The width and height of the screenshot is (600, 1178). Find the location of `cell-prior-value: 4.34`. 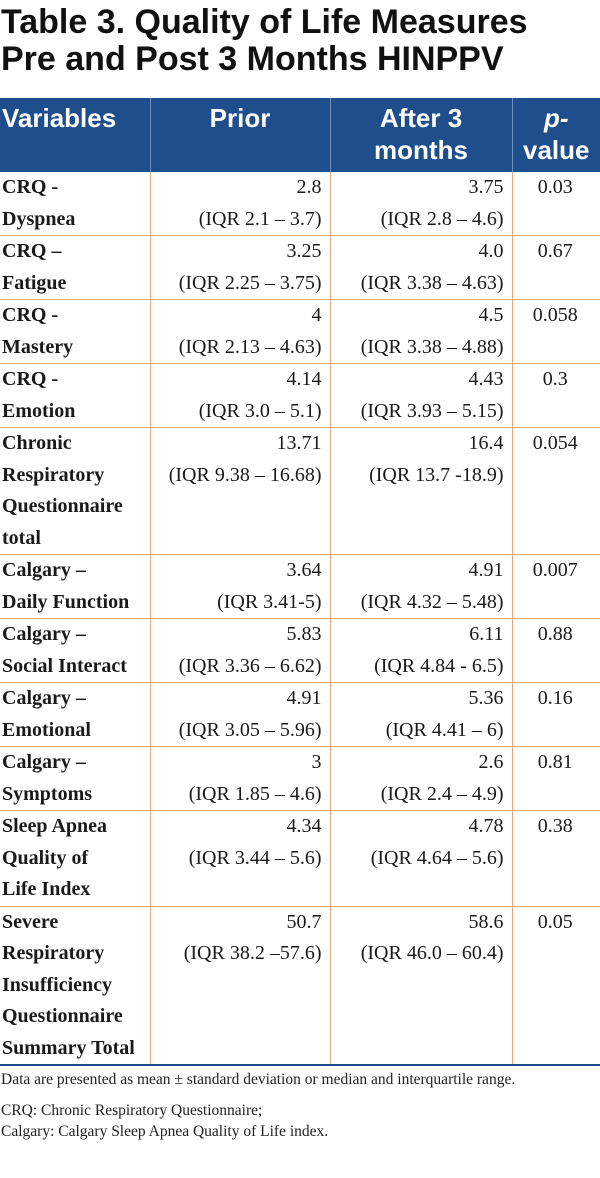

cell-prior-value: 4.34 is located at coordinates (304, 826).